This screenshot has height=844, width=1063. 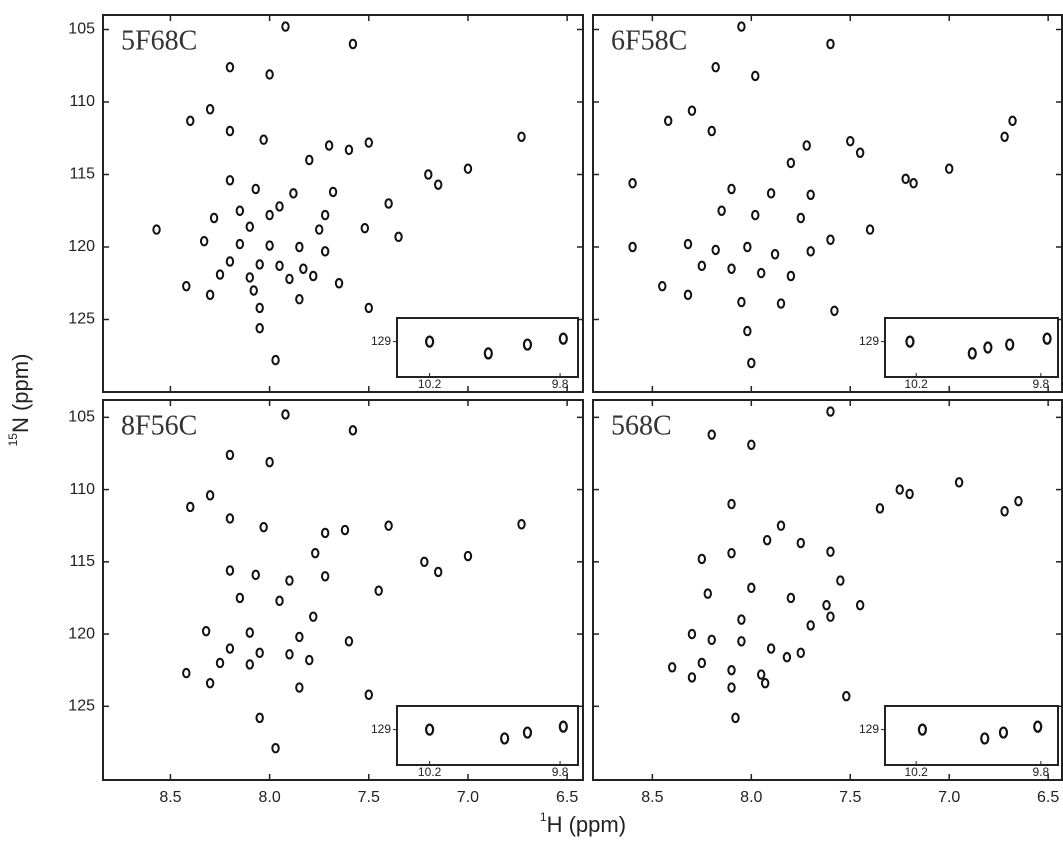 I want to click on y-axis-label-text: N (ppm), so click(x=20, y=393).